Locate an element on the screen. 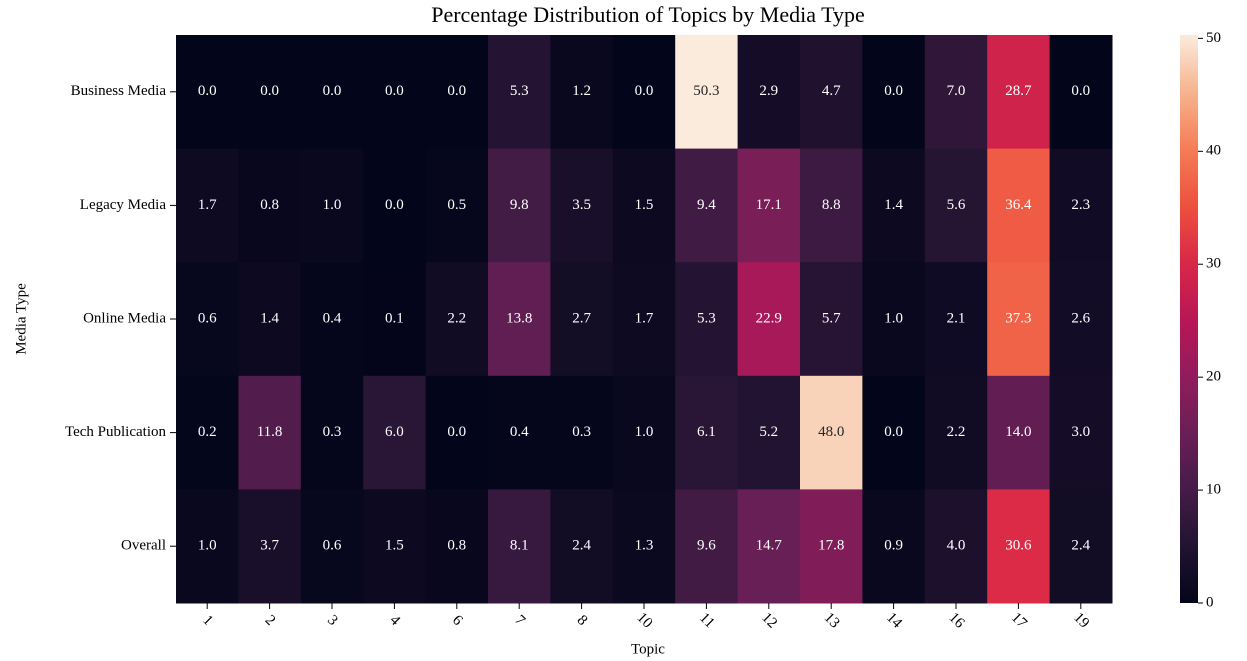 The height and width of the screenshot is (661, 1247). x-tick-label: 4 is located at coordinates (394, 620).